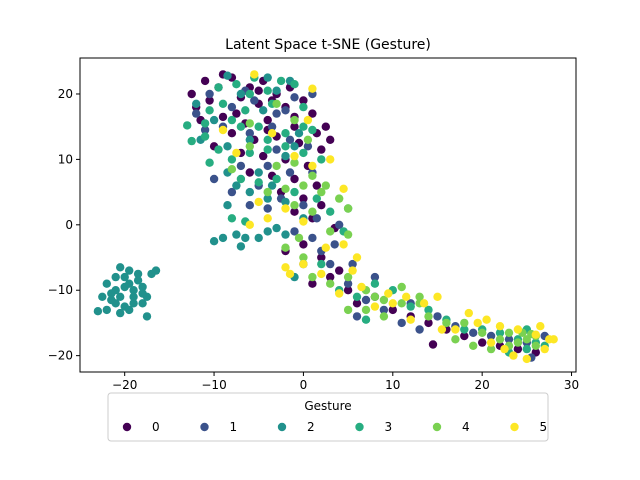 This screenshot has width=640, height=480. Describe the element at coordinates (327, 406) in the screenshot. I see `legend-title: Gesture` at that location.